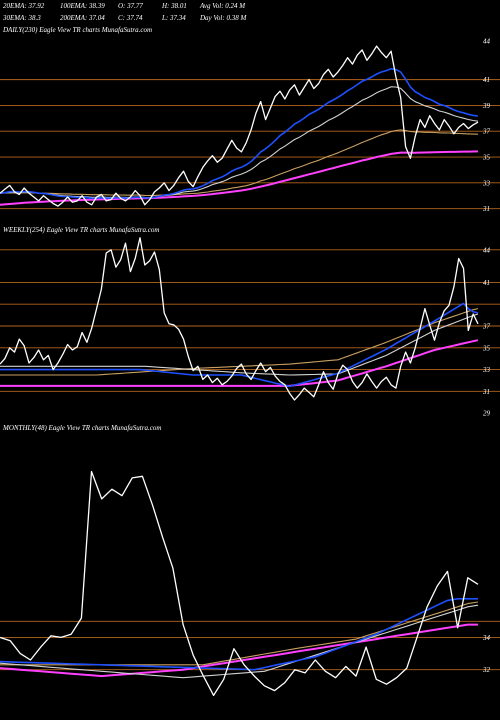 The image size is (500, 720). I want to click on weekly-ema_major-line, so click(239, 363).